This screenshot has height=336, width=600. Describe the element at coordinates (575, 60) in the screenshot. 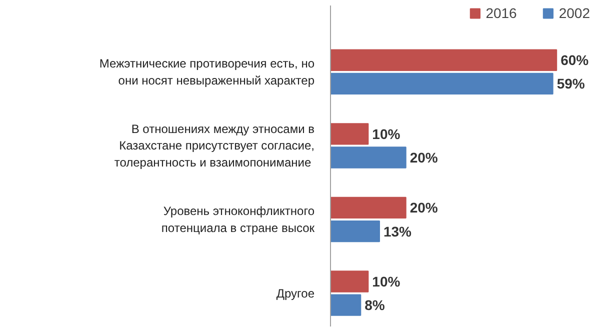

I see `data-label: 60%` at that location.